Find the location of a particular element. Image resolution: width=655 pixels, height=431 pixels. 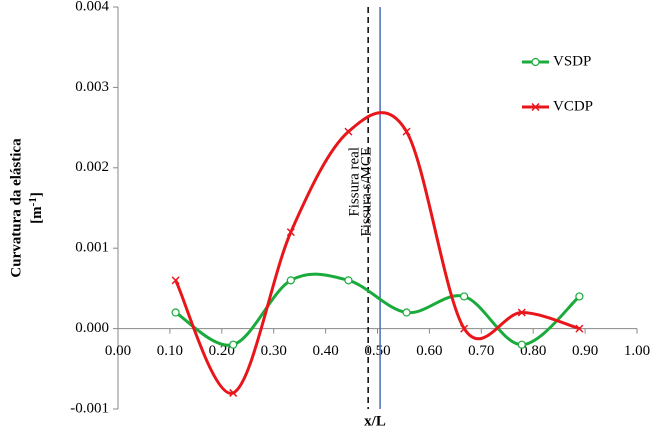

x-tick-label: 0.00 is located at coordinates (118, 351).